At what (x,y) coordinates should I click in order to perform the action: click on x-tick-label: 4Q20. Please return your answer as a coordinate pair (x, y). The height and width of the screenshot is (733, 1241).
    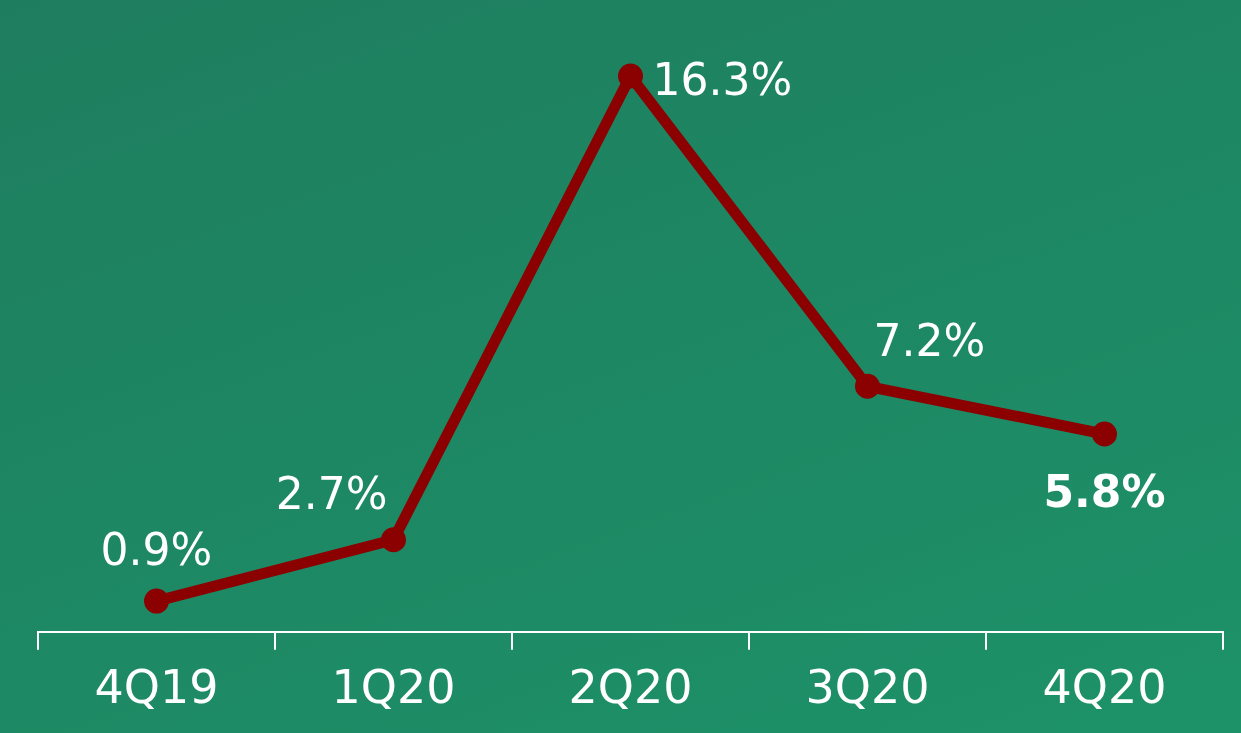
    Looking at the image, I should click on (1104, 687).